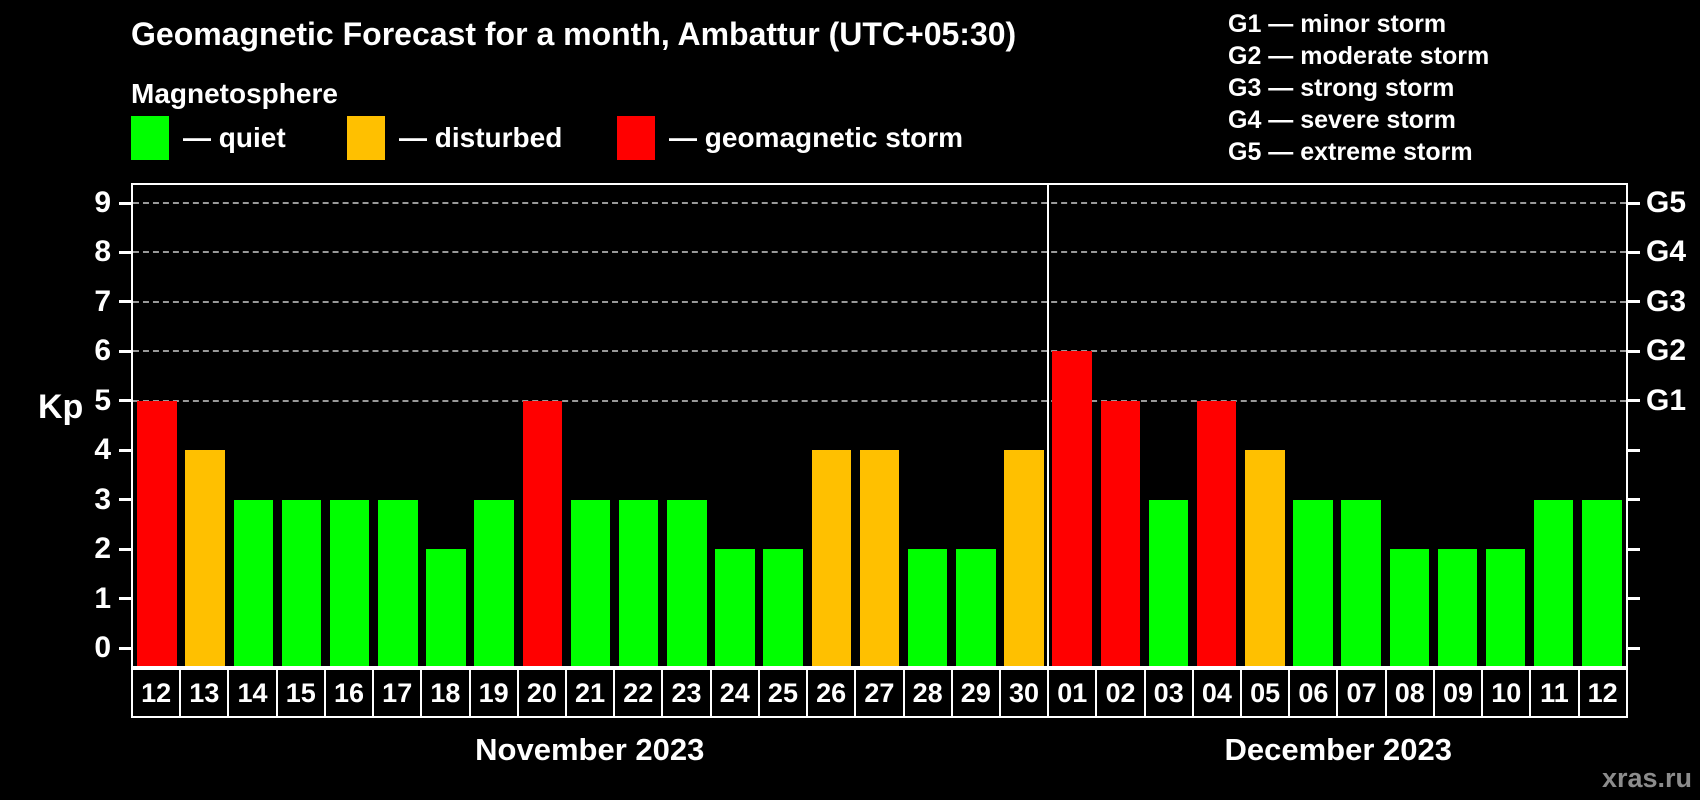 This screenshot has height=800, width=1700. Describe the element at coordinates (1646, 778) in the screenshot. I see `watermark: xras.ru` at that location.